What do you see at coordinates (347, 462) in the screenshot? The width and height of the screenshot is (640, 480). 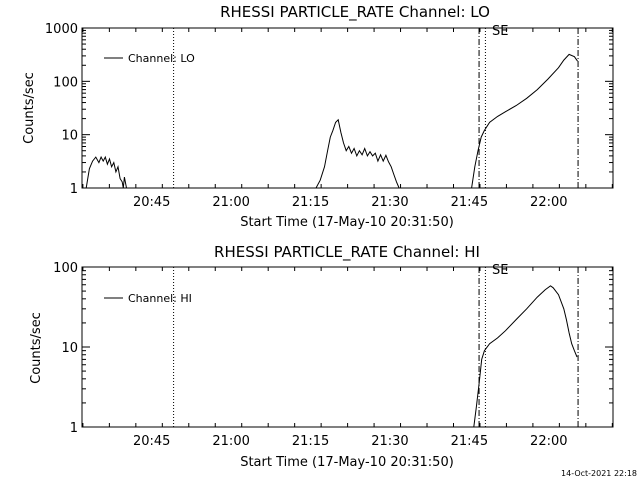 I see `x-axis-label-hi: Start Time (17-May-10 20:31:50)` at bounding box center [347, 462].